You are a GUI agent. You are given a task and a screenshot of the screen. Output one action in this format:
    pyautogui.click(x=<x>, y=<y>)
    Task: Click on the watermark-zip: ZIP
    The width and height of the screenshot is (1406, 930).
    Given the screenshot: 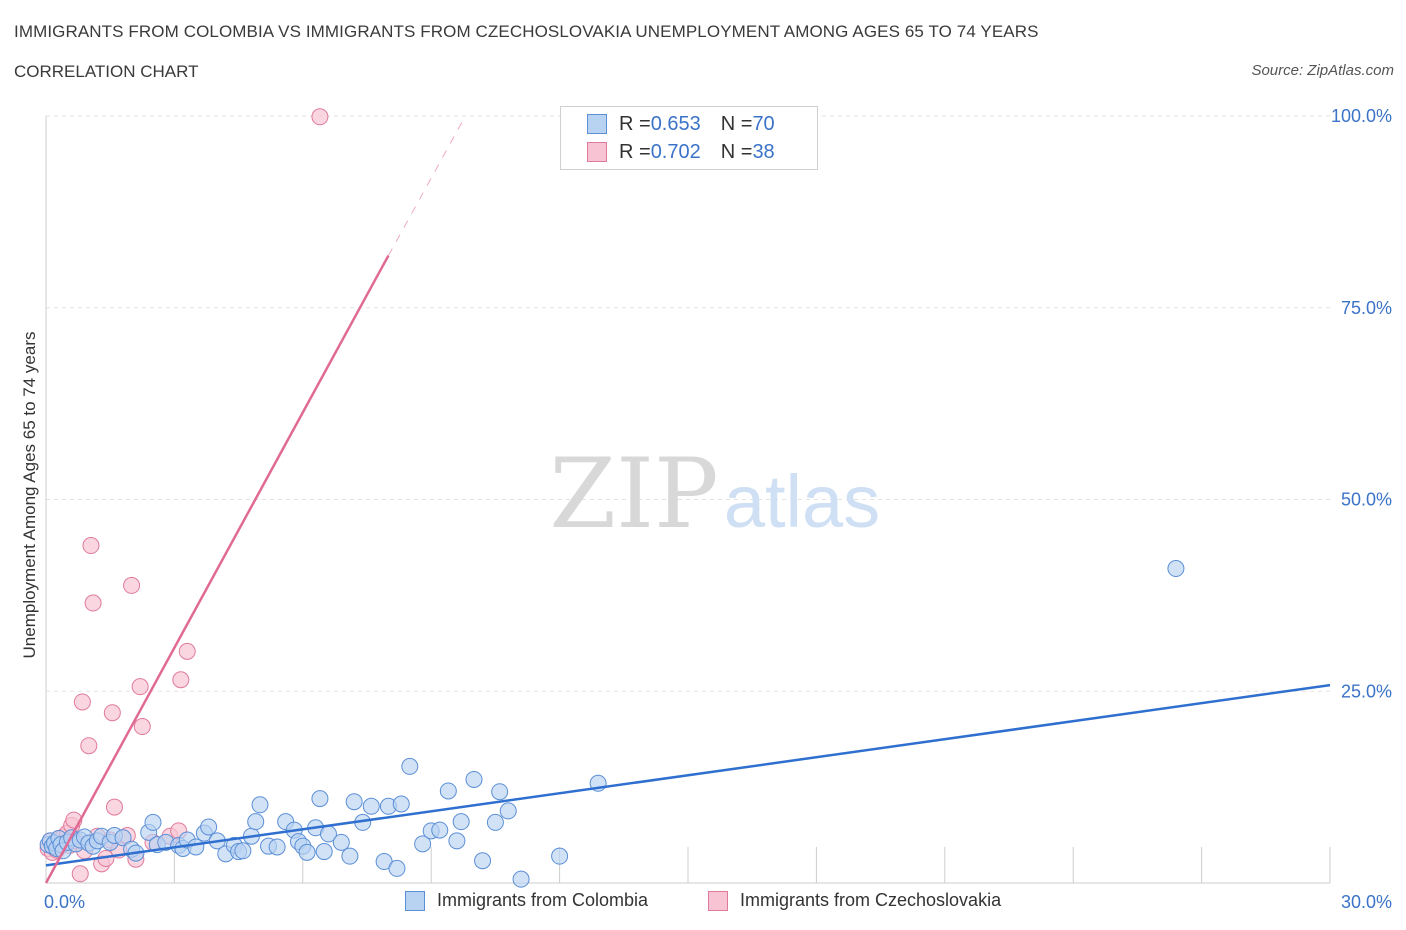 What is the action you would take?
    pyautogui.click(x=633, y=494)
    